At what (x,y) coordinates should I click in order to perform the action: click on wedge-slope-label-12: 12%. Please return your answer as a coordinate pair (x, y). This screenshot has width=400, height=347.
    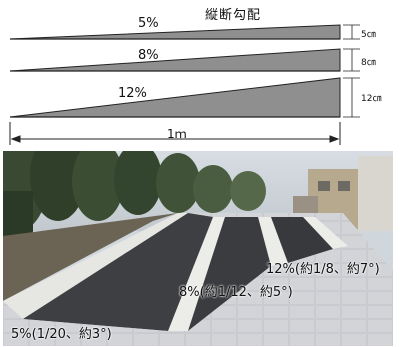
    Looking at the image, I should click on (132, 93).